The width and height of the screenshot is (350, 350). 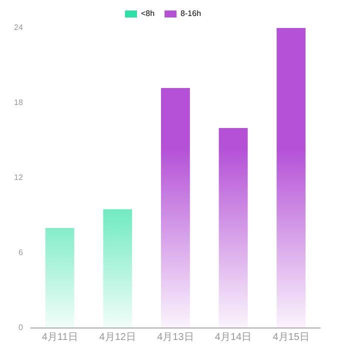 I want to click on y-tick-label: 6, so click(x=21, y=253).